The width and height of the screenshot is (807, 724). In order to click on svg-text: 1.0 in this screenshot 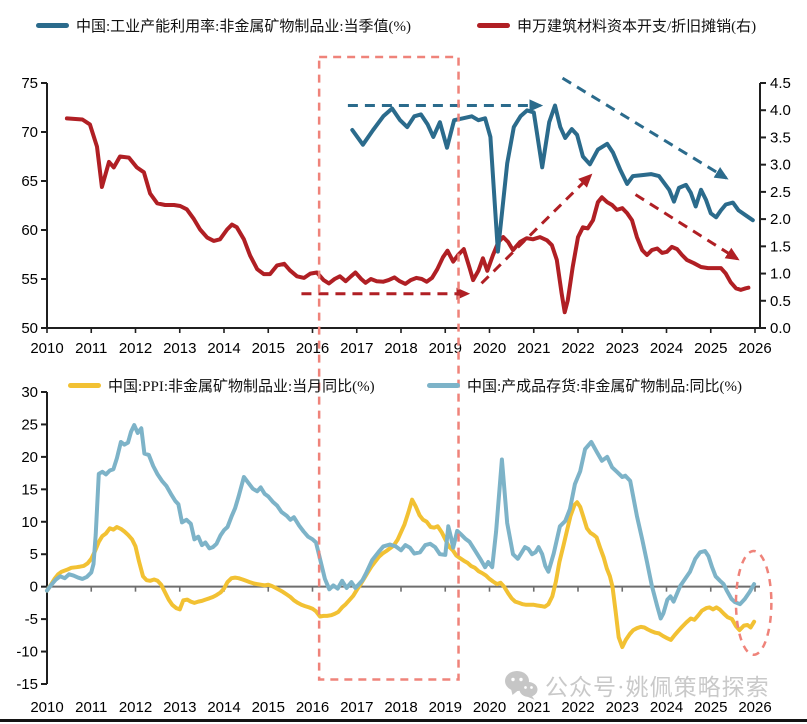, I will do `click(780, 274)`.